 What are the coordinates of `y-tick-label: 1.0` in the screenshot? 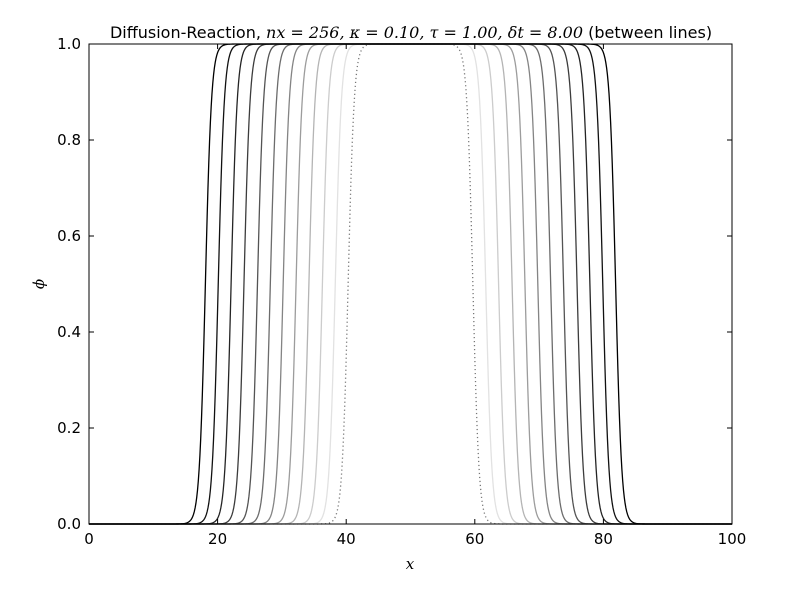 It's located at (69, 44).